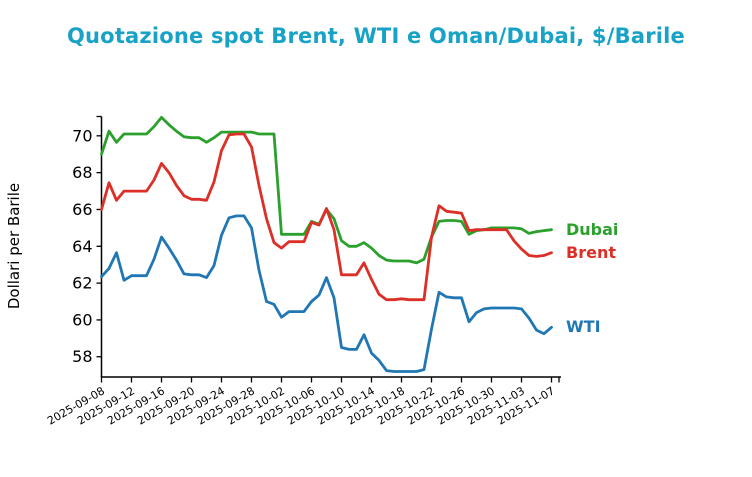  Describe the element at coordinates (82, 319) in the screenshot. I see `y-tick-label: 60` at that location.